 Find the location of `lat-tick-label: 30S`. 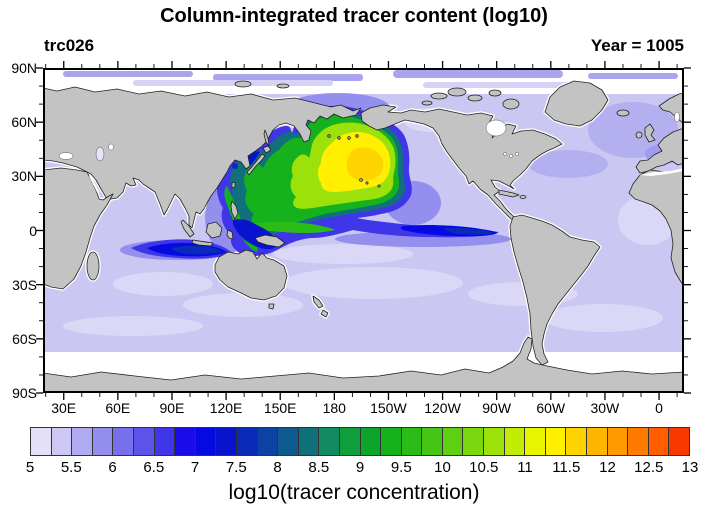

lat-tick-label: 30S is located at coordinates (24, 284).